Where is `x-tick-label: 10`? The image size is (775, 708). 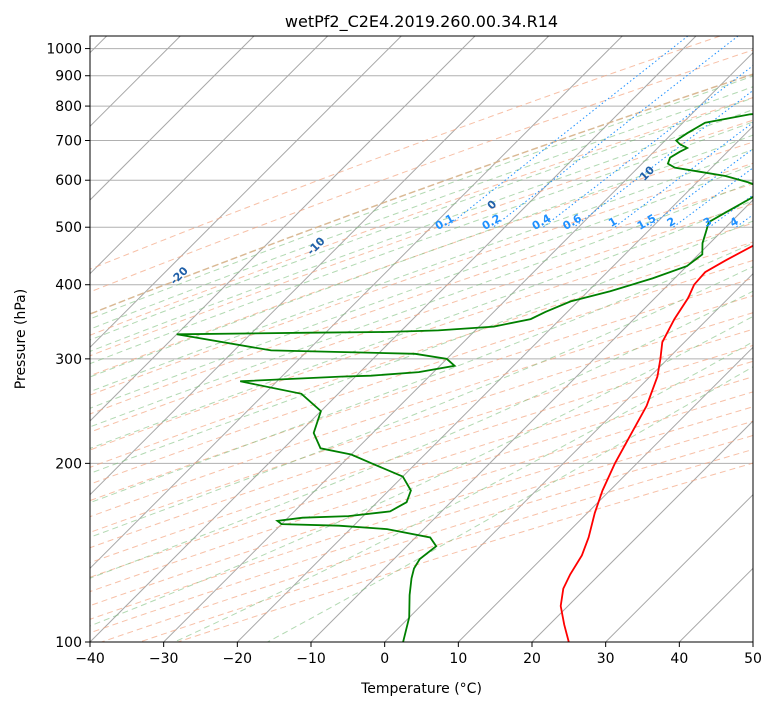 x-tick-label: 10 is located at coordinates (458, 659).